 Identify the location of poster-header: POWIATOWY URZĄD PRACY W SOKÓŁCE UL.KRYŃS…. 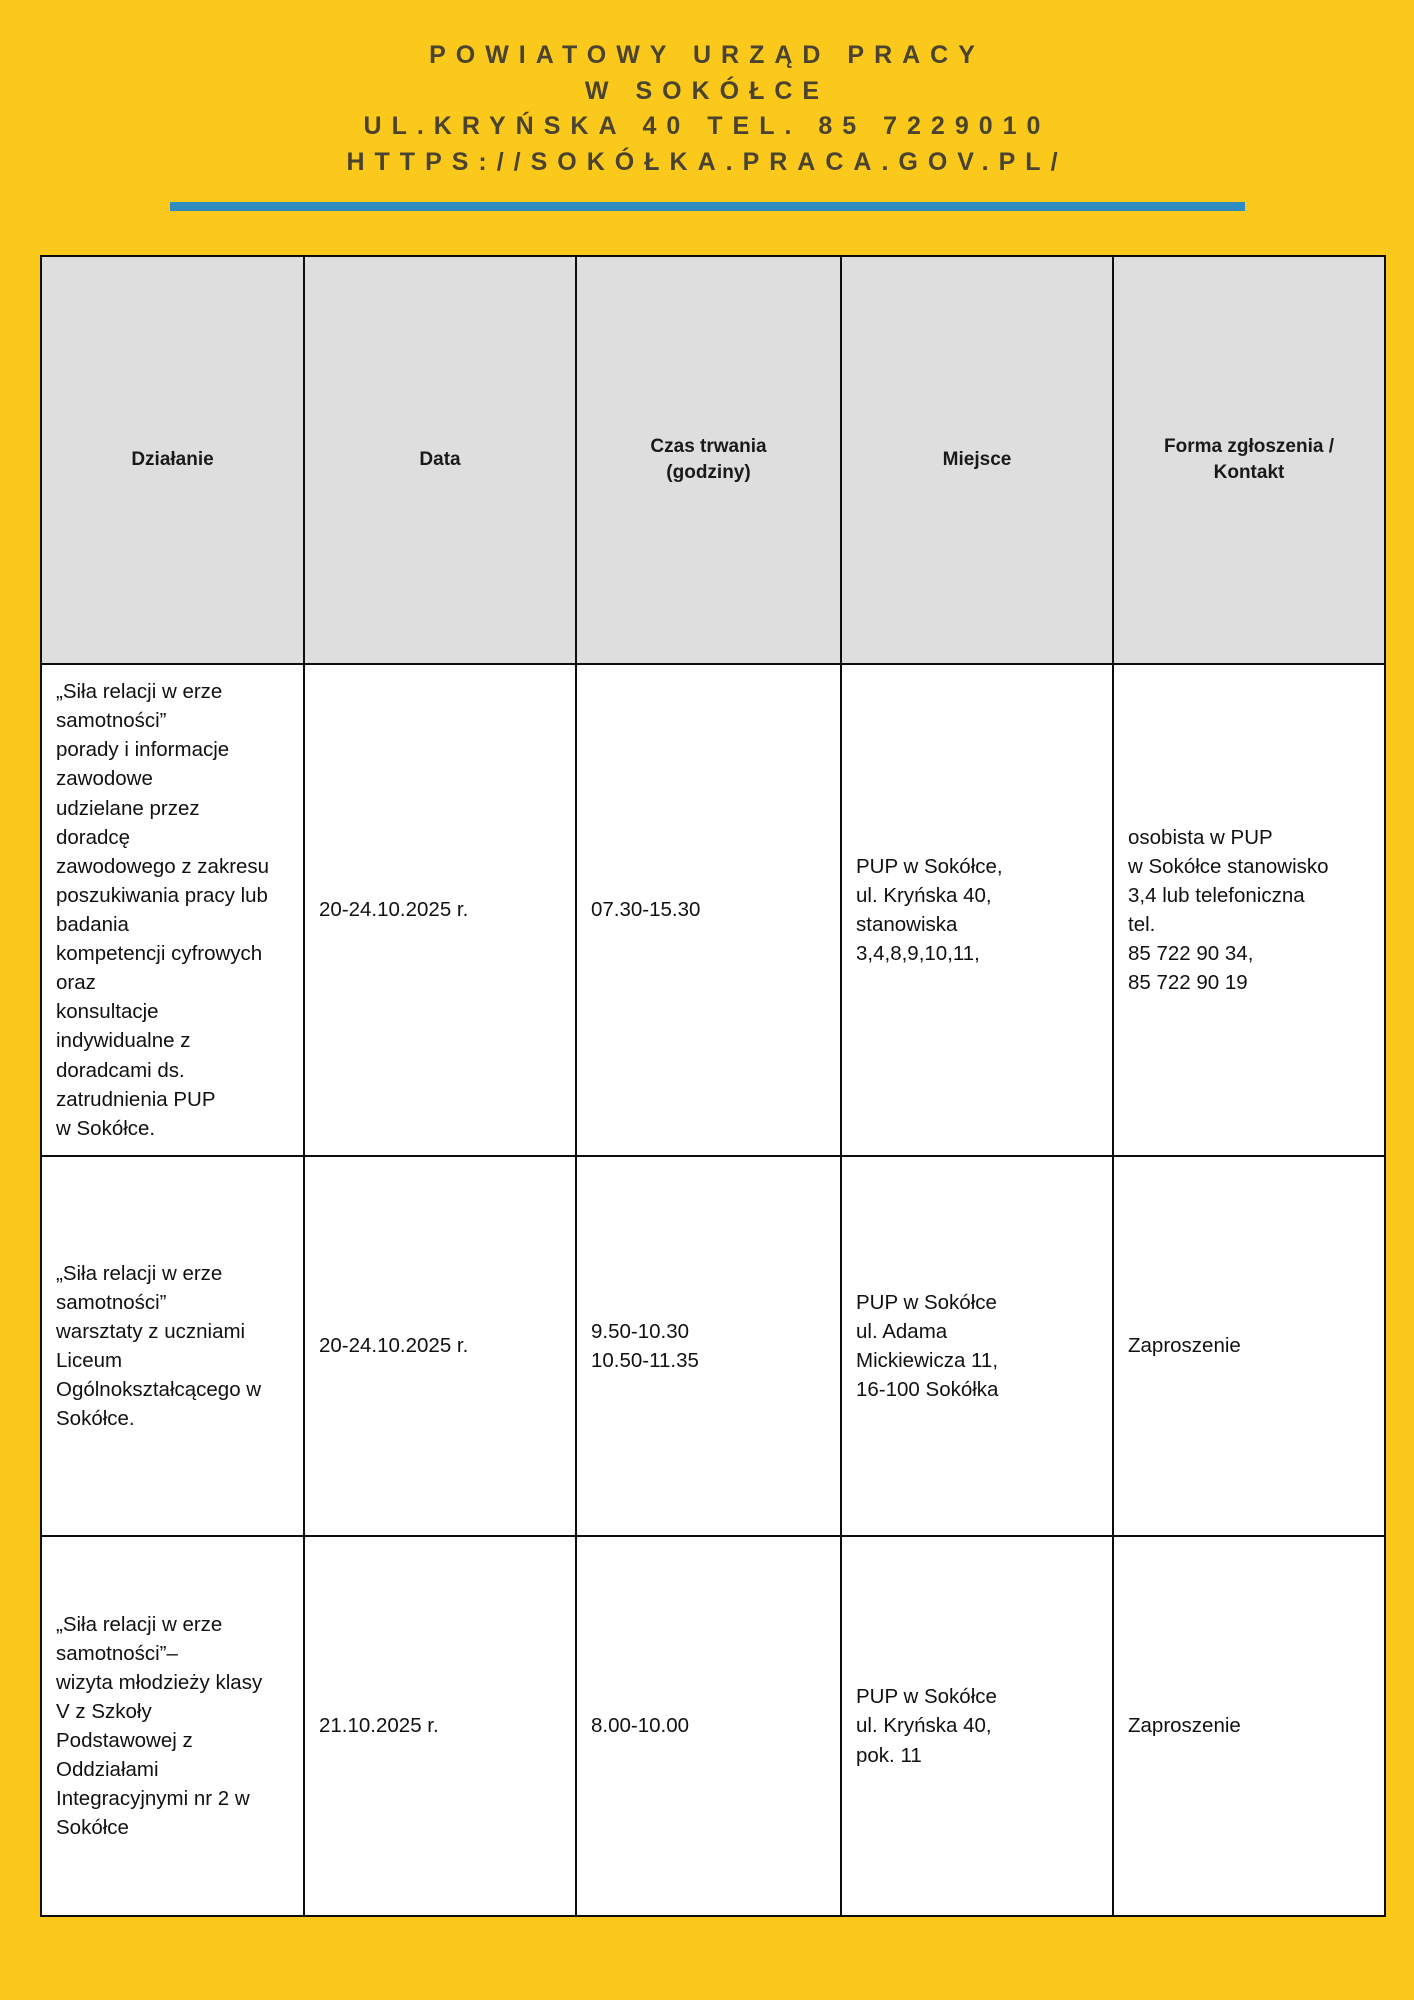
(707, 105).